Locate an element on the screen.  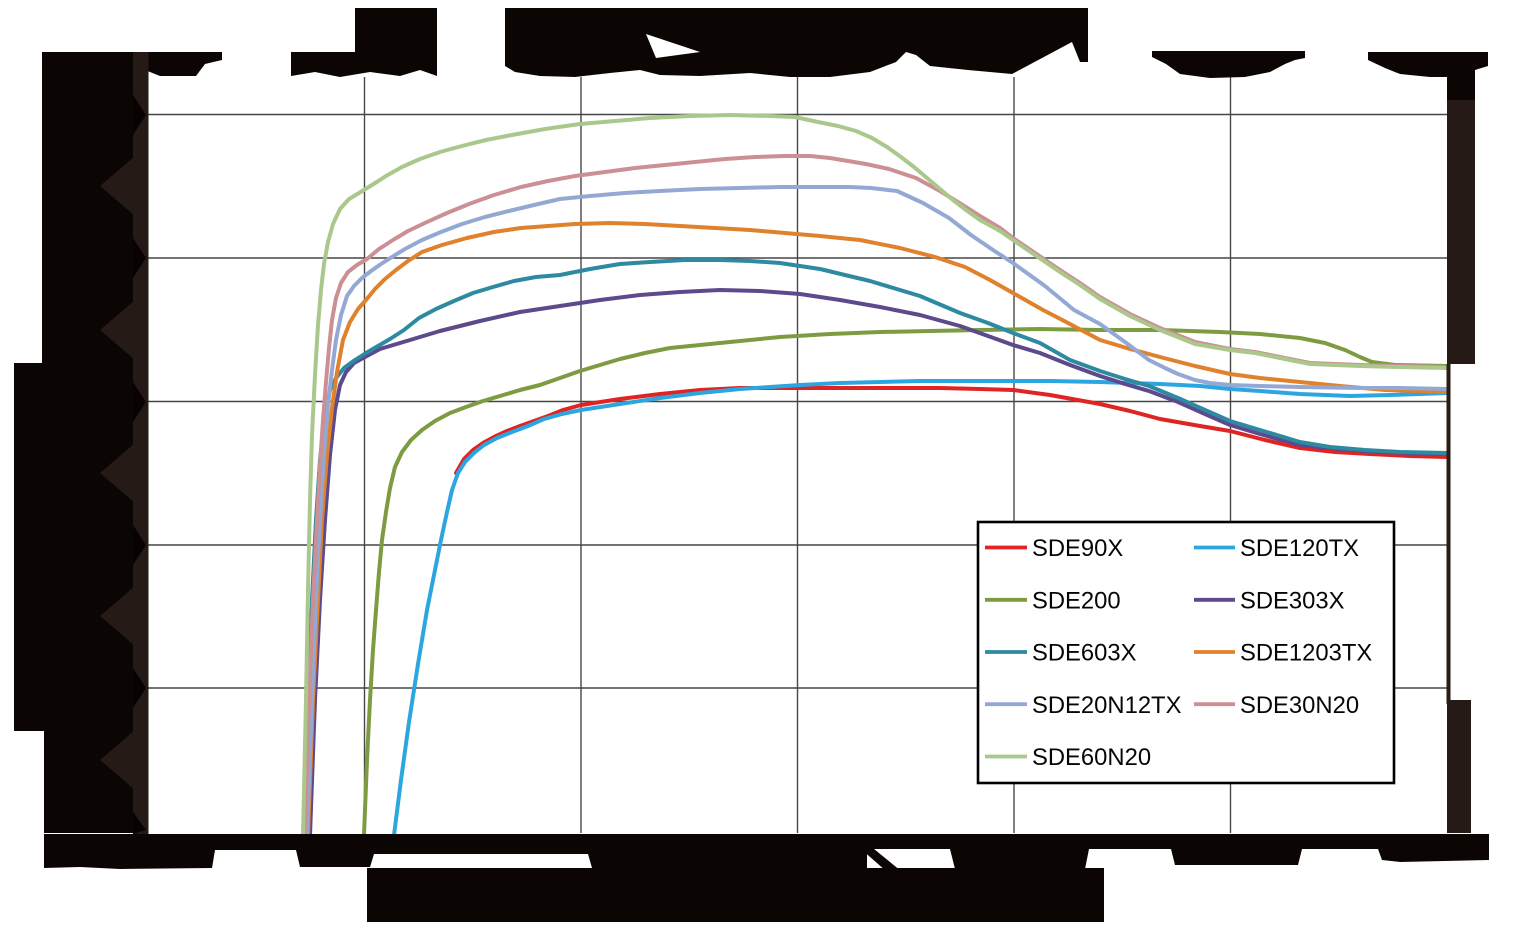
svg-text: SDE120TX is located at coordinates (1299, 548).